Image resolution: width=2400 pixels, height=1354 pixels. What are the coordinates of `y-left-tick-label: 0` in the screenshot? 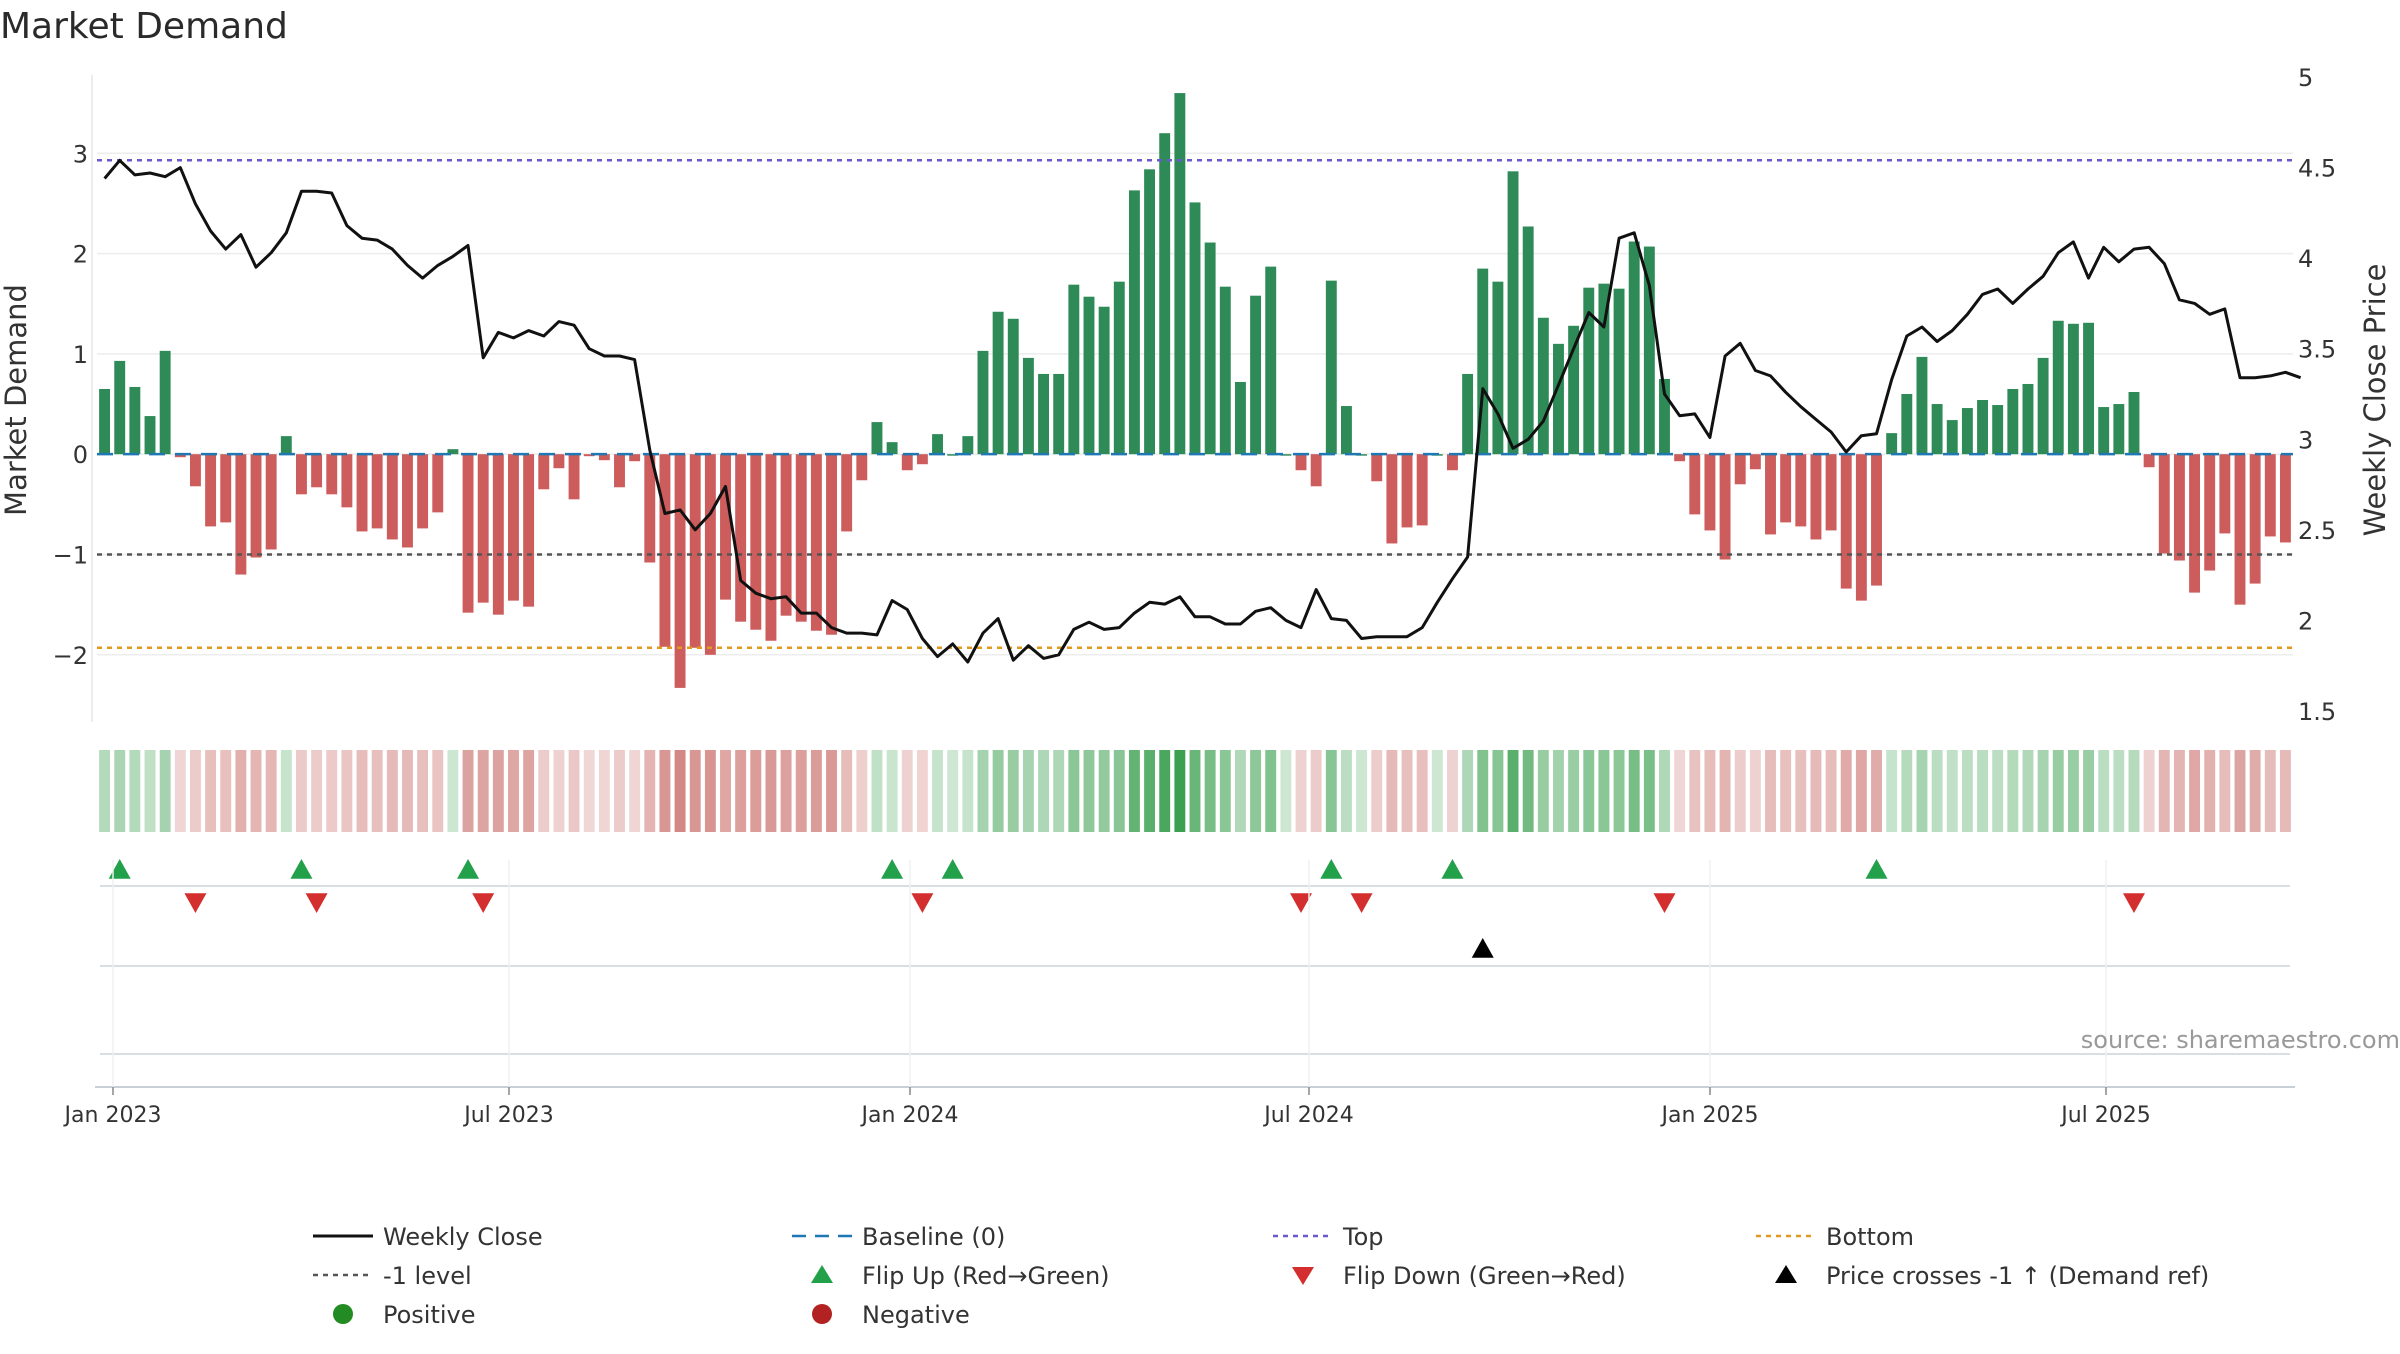 It's located at (80, 455).